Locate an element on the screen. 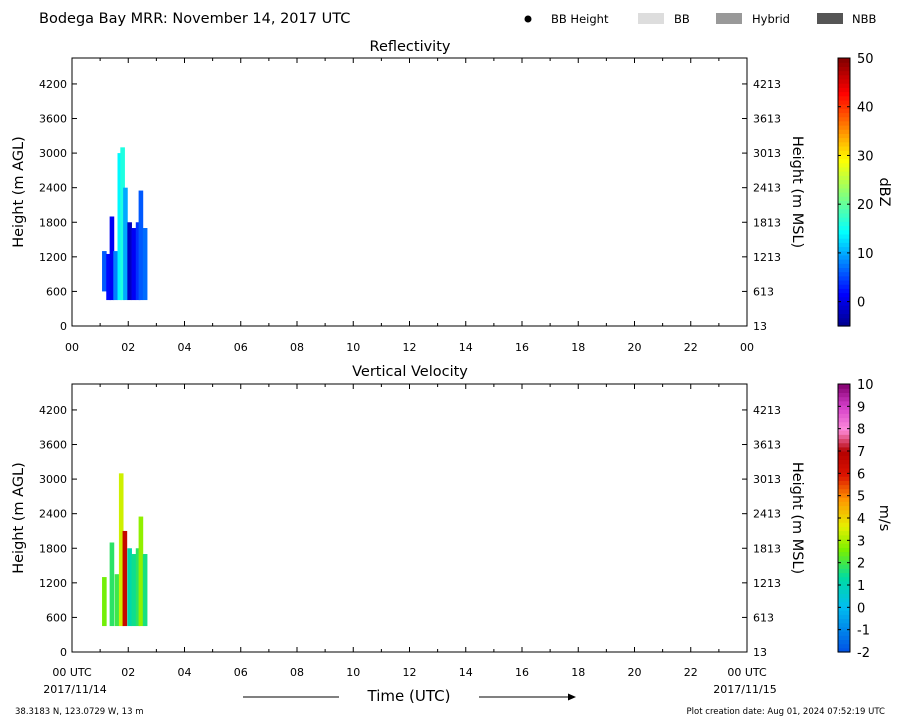 The image size is (900, 725). velocity-xtick-label: 16 is located at coordinates (522, 672).